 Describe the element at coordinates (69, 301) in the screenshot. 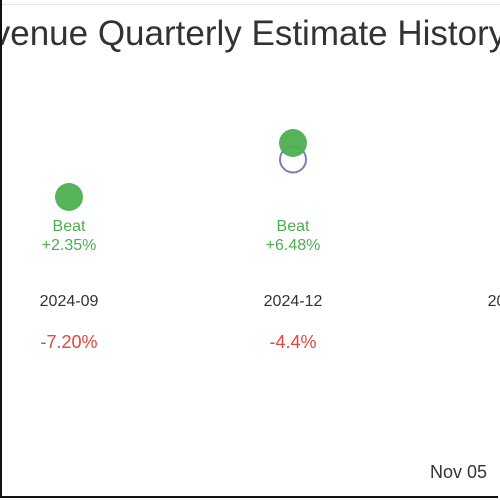

I see `x-tick-label: 2024-09` at that location.